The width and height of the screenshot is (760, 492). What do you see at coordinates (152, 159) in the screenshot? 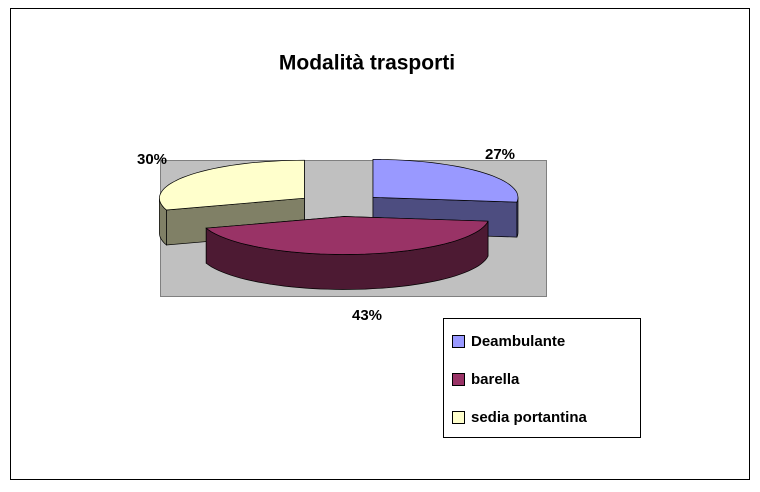
I see `data-label: 30%` at bounding box center [152, 159].